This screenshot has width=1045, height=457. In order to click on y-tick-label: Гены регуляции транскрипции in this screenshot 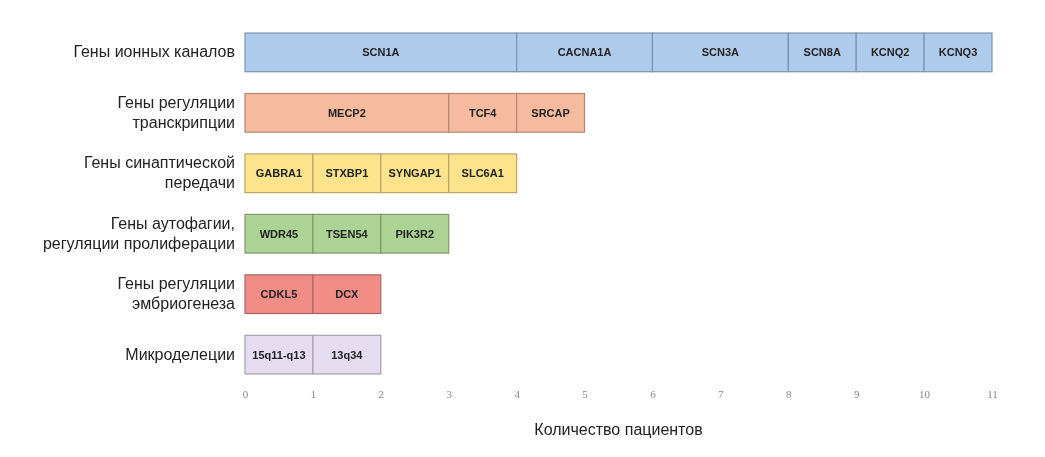, I will do `click(176, 112)`.